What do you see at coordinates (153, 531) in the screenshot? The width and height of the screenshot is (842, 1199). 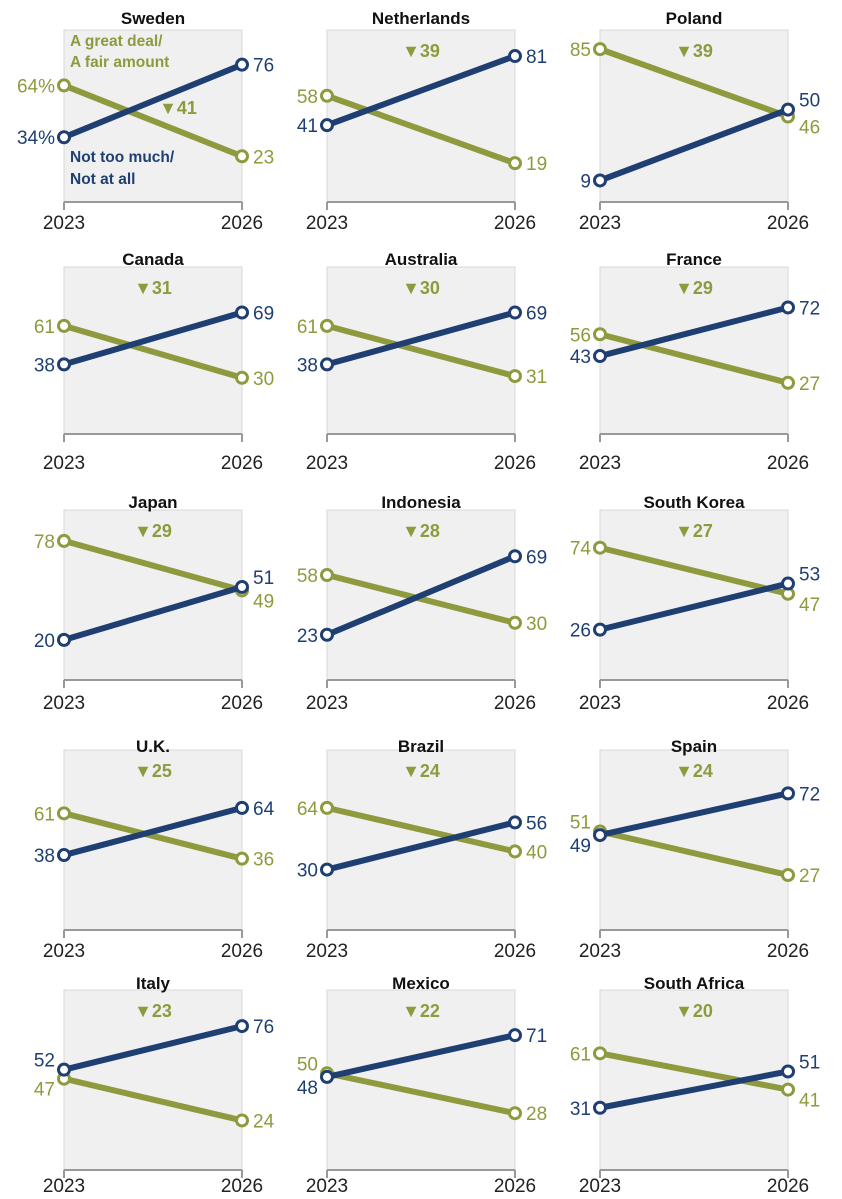 I see `change-label: ▼29` at bounding box center [153, 531].